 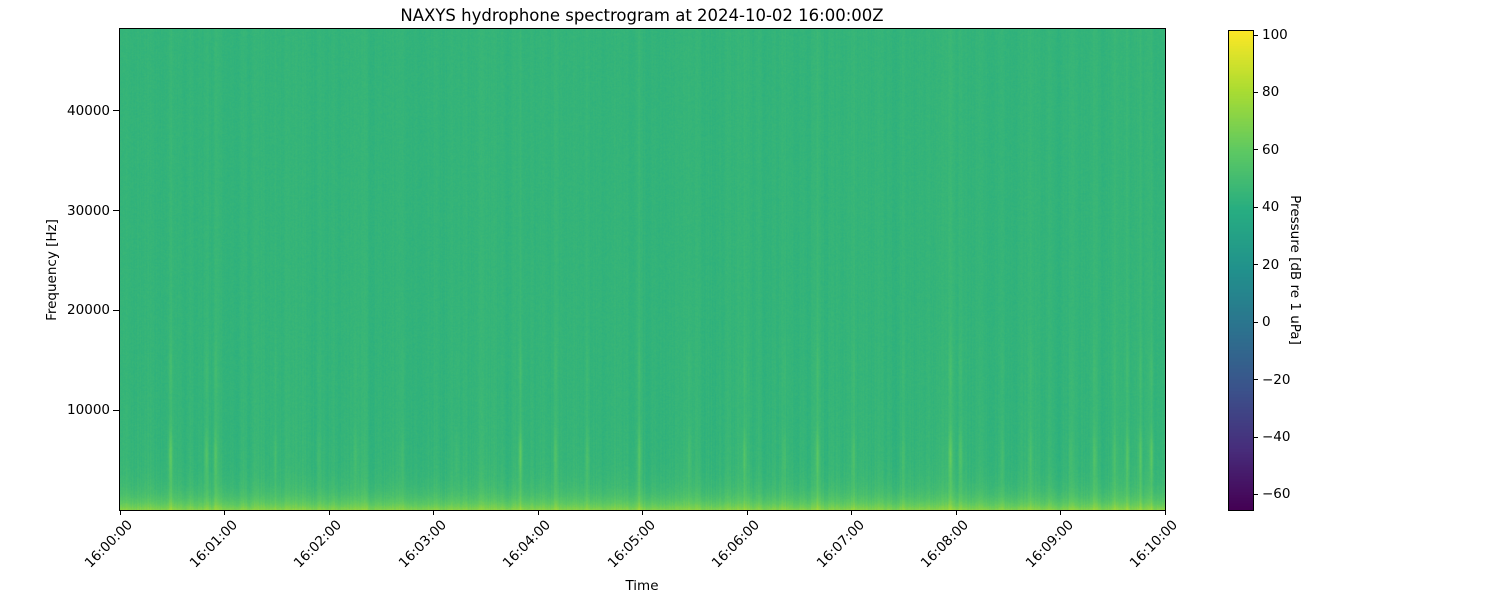 I want to click on colorbar-tick-label: −20, so click(x=1276, y=379).